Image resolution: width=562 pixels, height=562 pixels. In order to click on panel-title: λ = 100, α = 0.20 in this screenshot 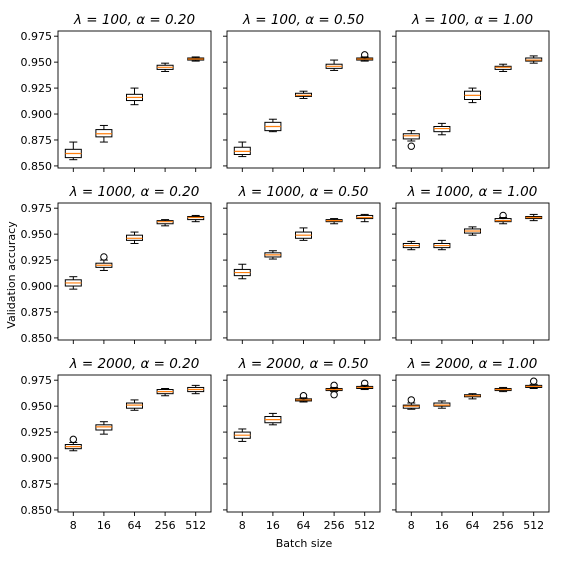, I will do `click(134, 20)`.